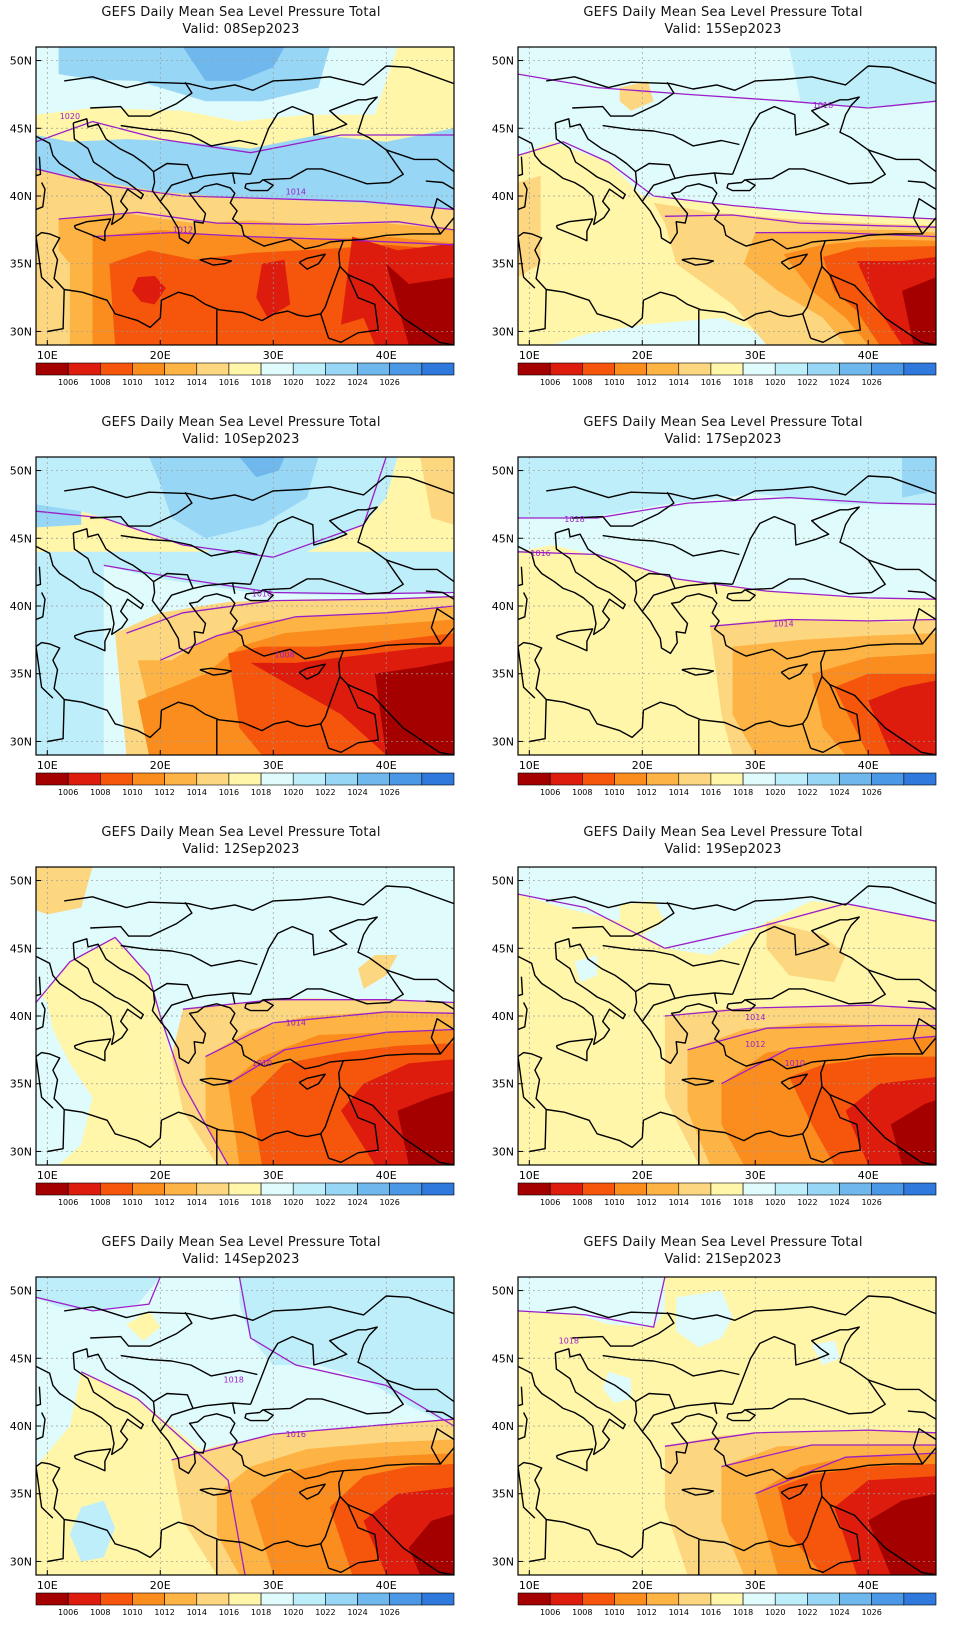  I want to click on longitude-tick-label: 10E, so click(529, 1175).